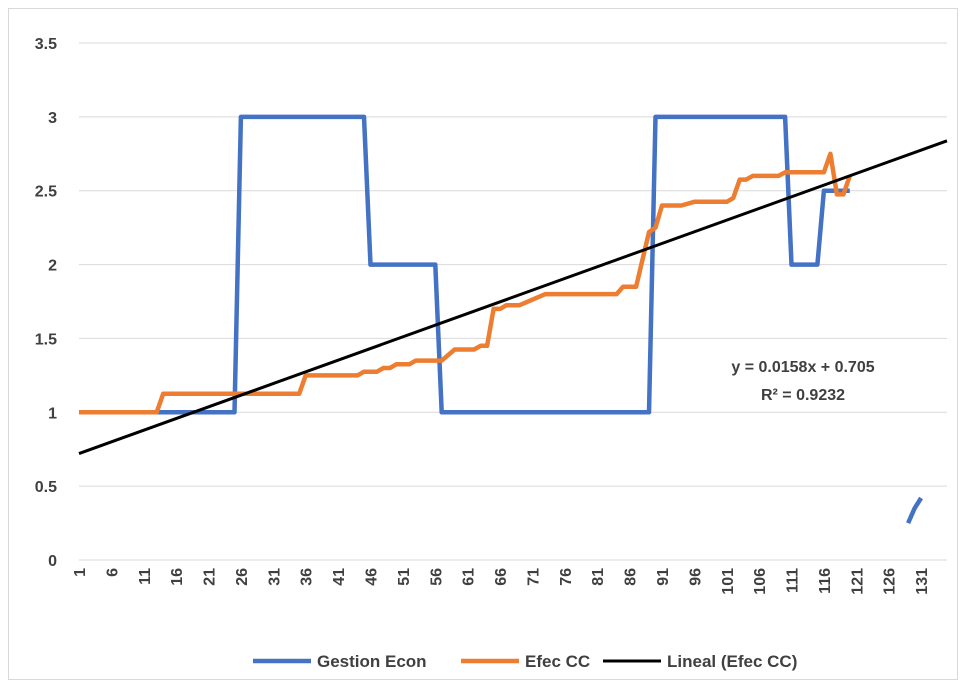 The width and height of the screenshot is (966, 682). Describe the element at coordinates (46, 192) in the screenshot. I see `y-tick-label: 2.5` at that location.